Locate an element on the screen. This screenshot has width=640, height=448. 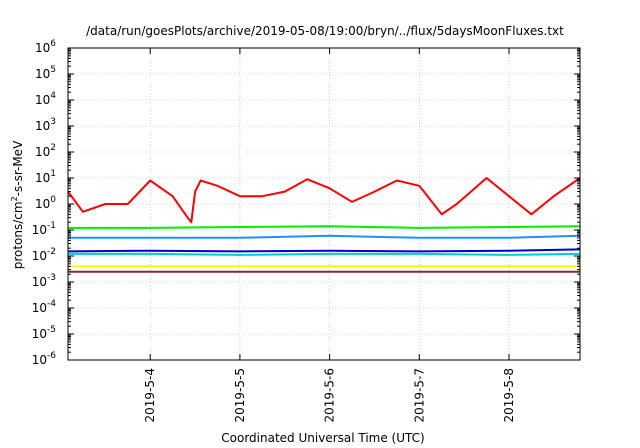
x-tick-label: 2019-5-8 is located at coordinates (509, 395).